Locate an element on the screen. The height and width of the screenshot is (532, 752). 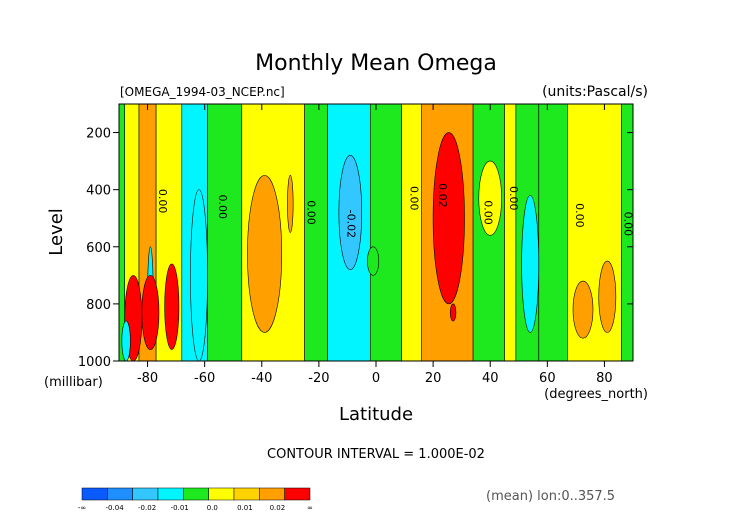
contour-label-3: -0.02 is located at coordinates (350, 224).